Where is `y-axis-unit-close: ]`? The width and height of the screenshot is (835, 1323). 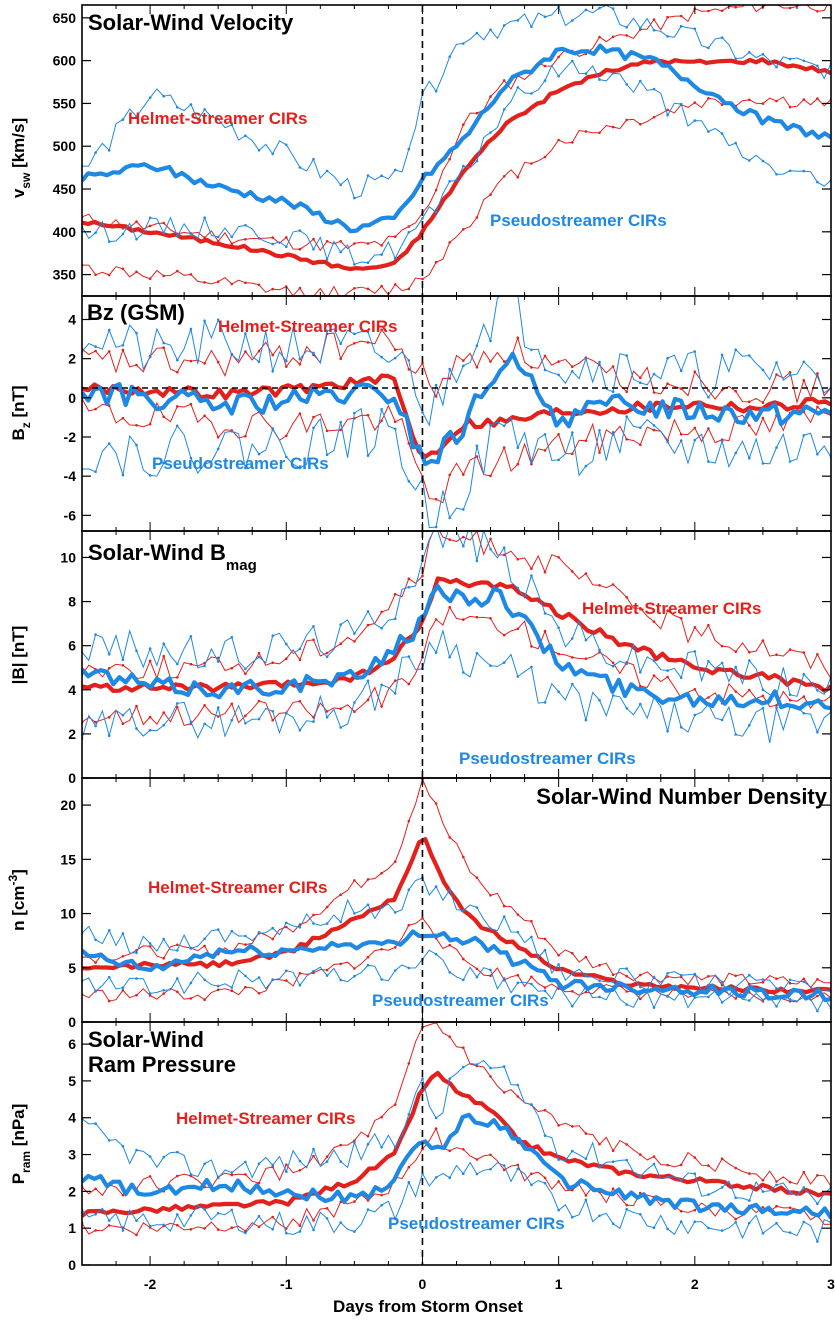
y-axis-unit-close: ] is located at coordinates (18, 872).